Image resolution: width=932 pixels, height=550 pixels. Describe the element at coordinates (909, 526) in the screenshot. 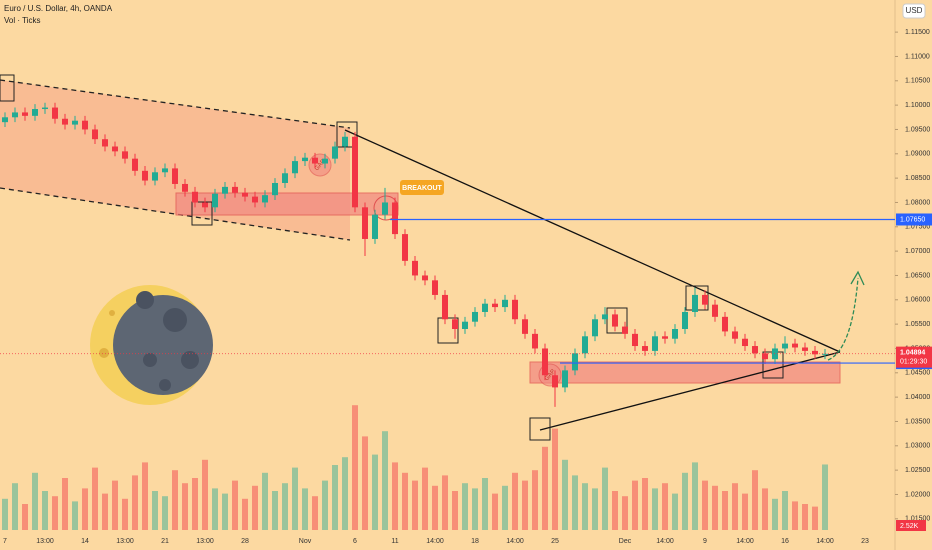

I see `volume-label: 2.52K` at that location.